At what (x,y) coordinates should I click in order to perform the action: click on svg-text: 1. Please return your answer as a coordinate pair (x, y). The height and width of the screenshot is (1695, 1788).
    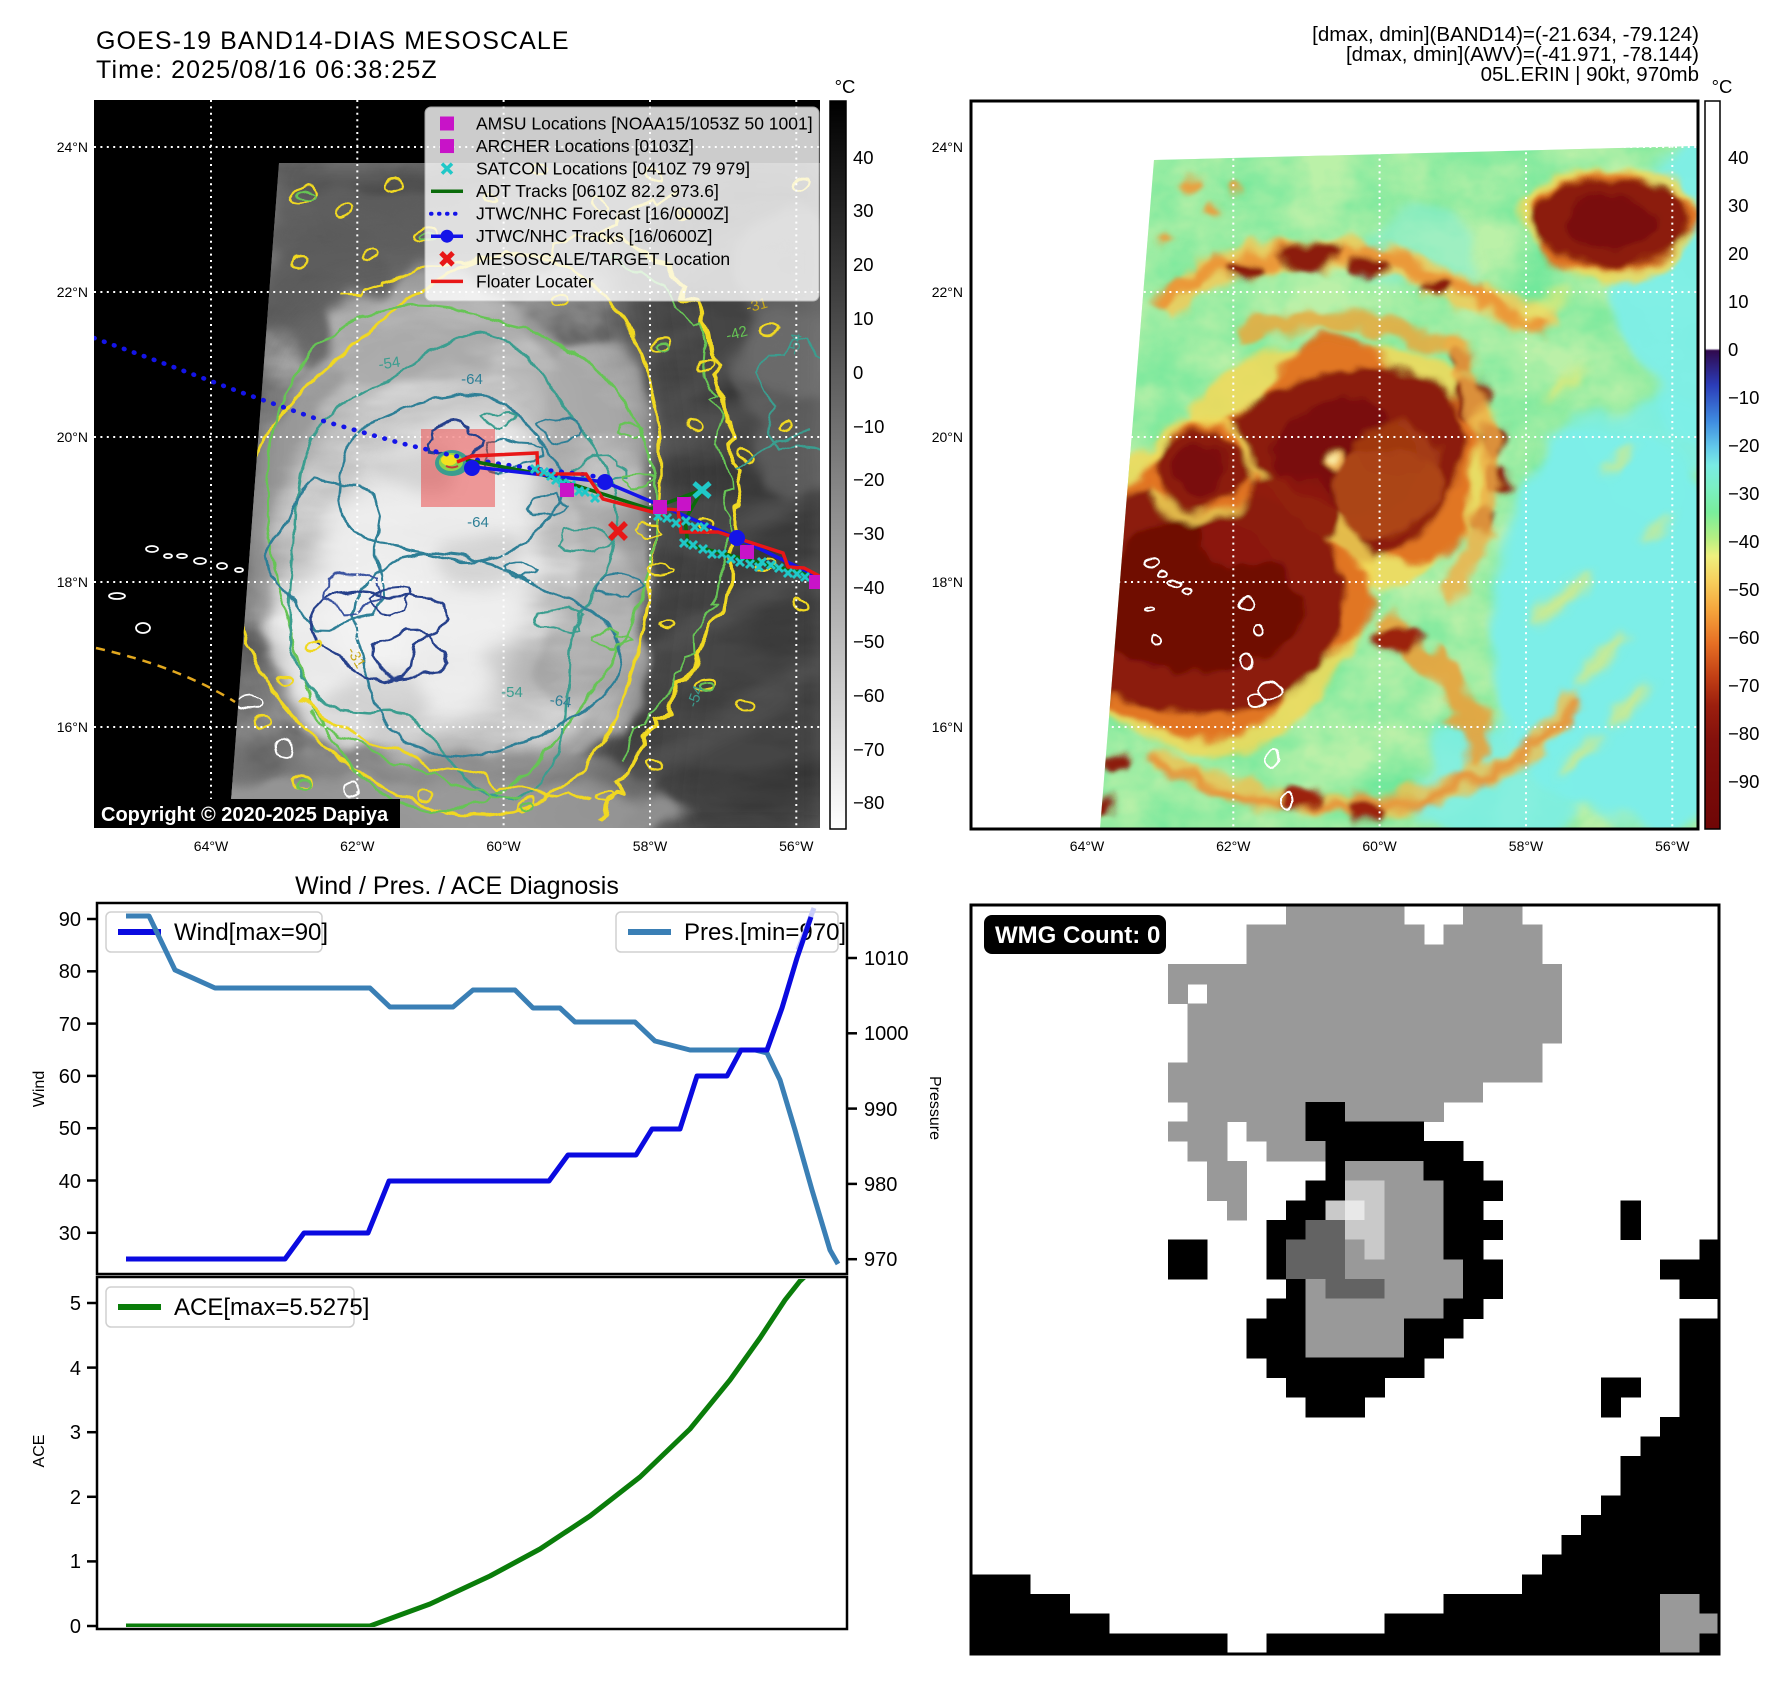
    Looking at the image, I should click on (75, 1562).